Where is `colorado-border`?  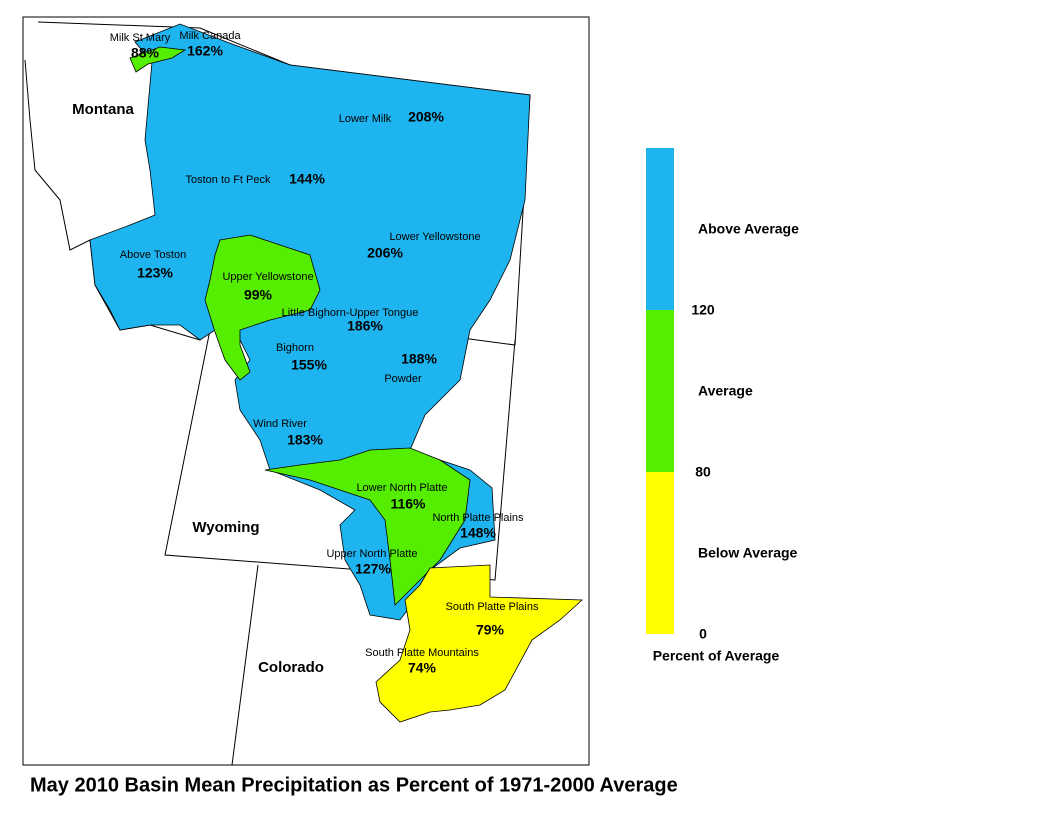
colorado-border is located at coordinates (245, 665).